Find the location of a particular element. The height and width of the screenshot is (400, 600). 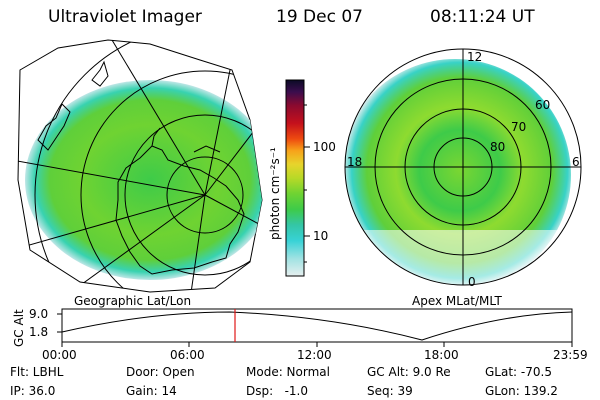

magnetic-caption: Apex MLat/MLT is located at coordinates (457, 301).